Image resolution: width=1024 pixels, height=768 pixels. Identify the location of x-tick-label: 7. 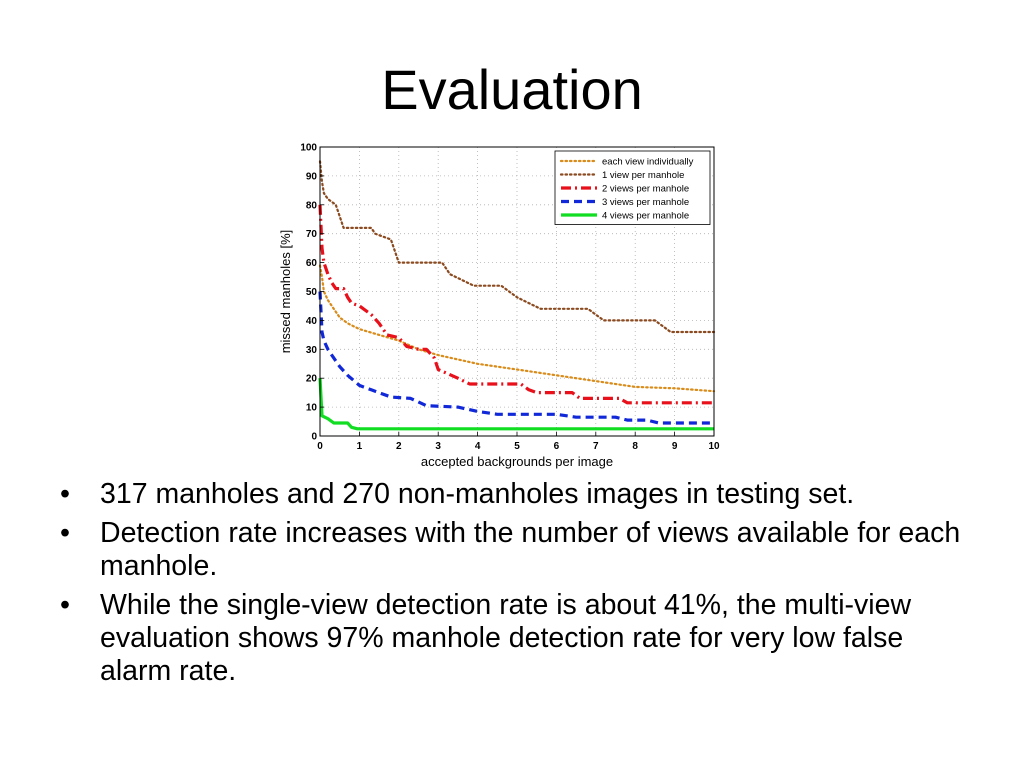
(596, 446).